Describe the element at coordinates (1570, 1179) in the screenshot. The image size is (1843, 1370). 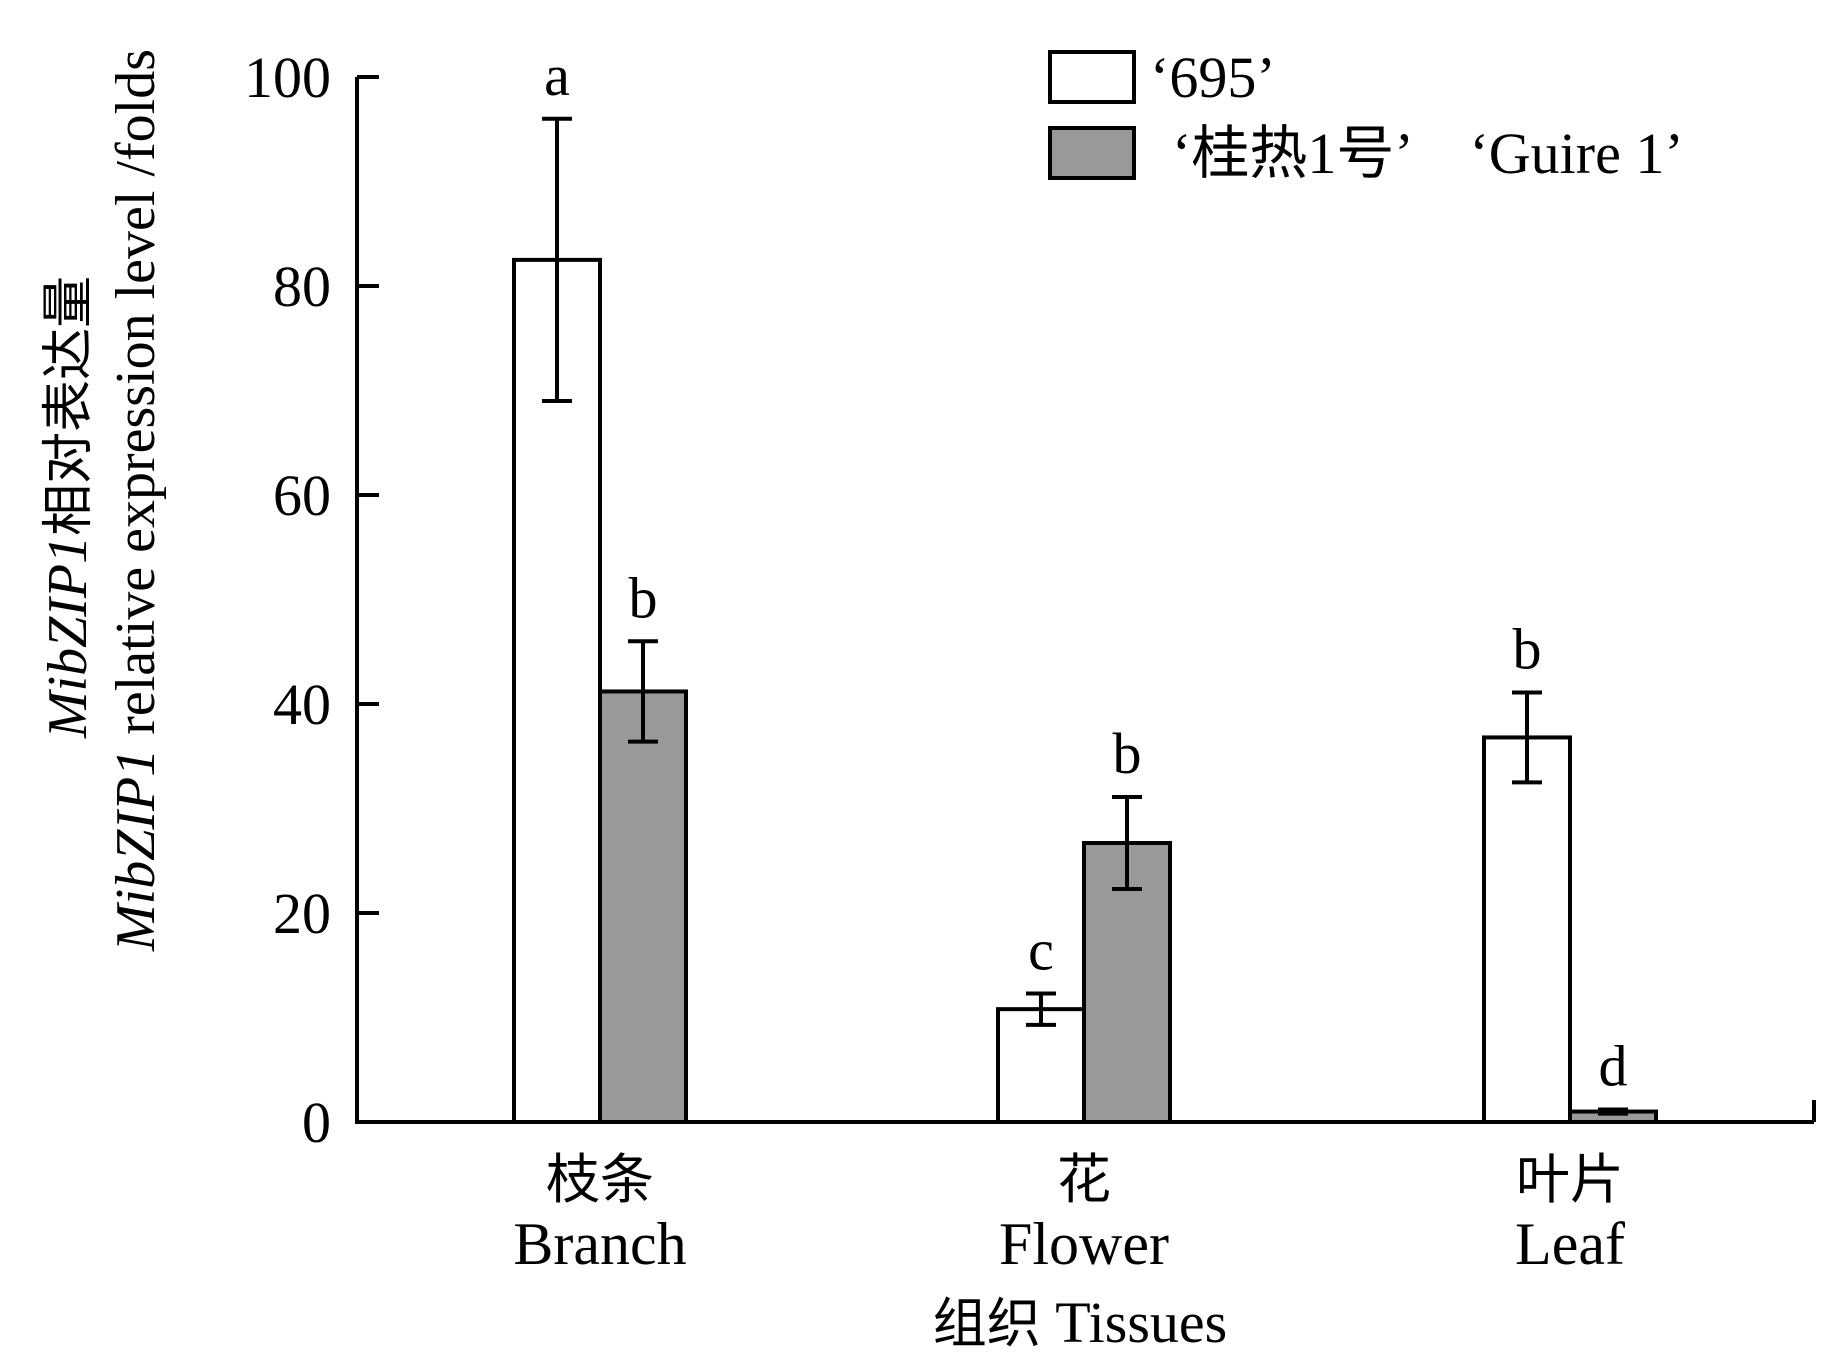
I see `x-category-label-zh: 叶片` at that location.